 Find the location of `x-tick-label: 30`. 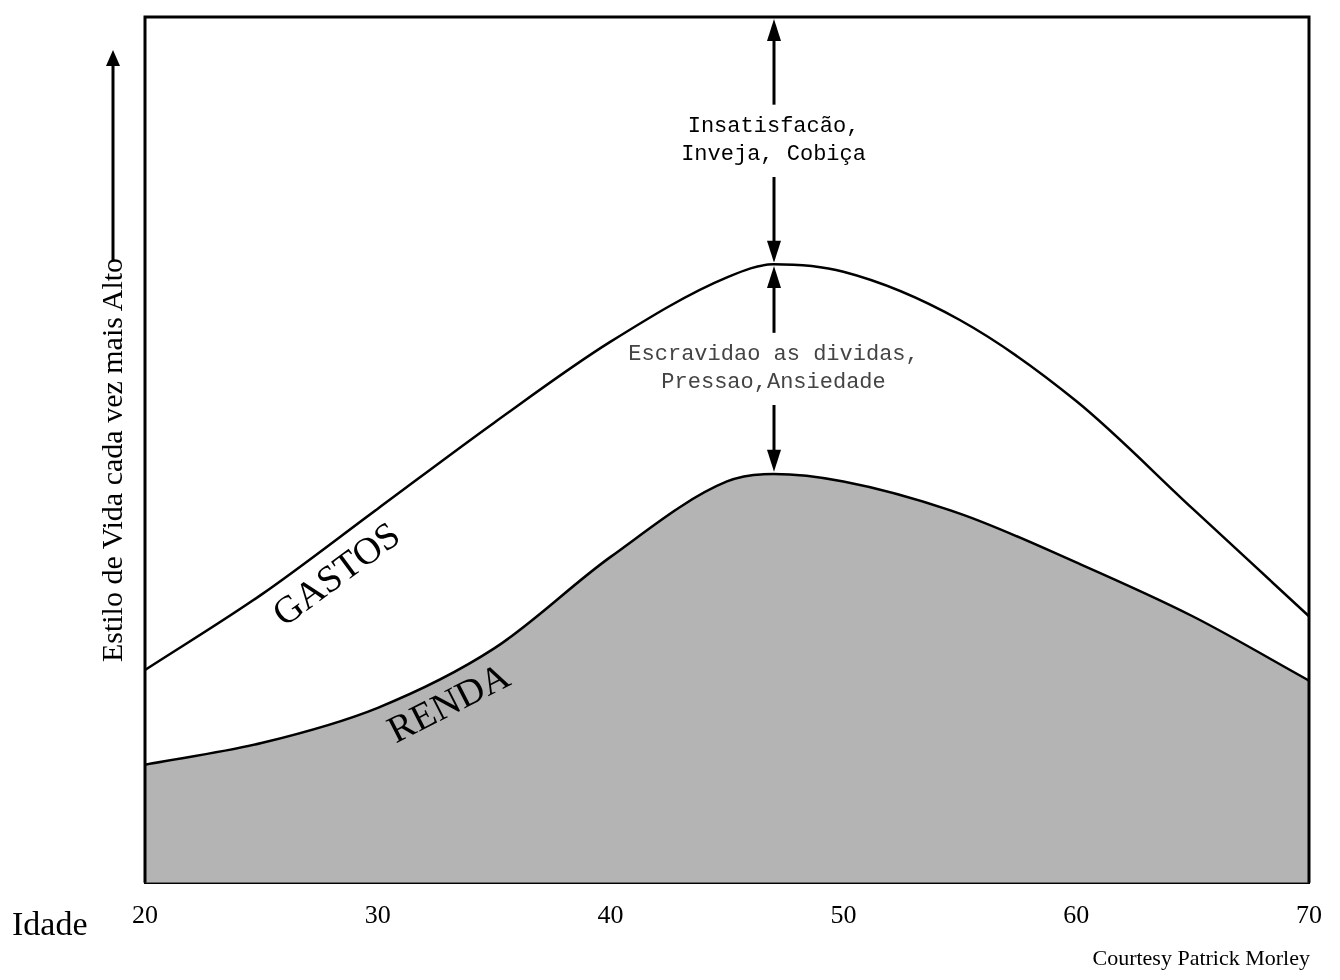

x-tick-label: 30 is located at coordinates (377, 915).